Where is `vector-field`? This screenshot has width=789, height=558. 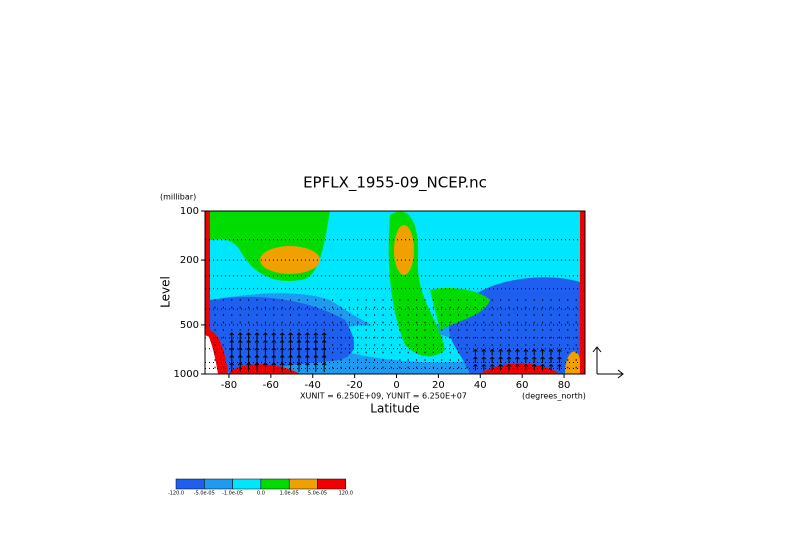
vector-field is located at coordinates (395, 335).